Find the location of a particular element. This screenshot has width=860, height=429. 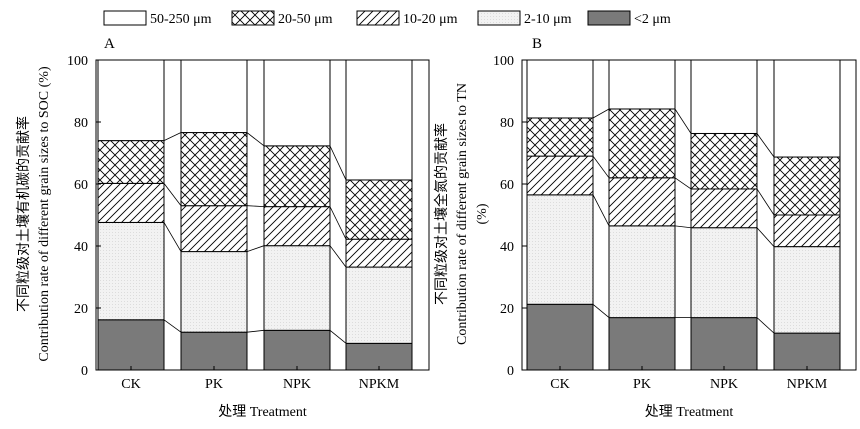

legend: 50-250 μm 20-50 μm 10-20 μm 2-10 μm <2 μm is located at coordinates (387, 18).